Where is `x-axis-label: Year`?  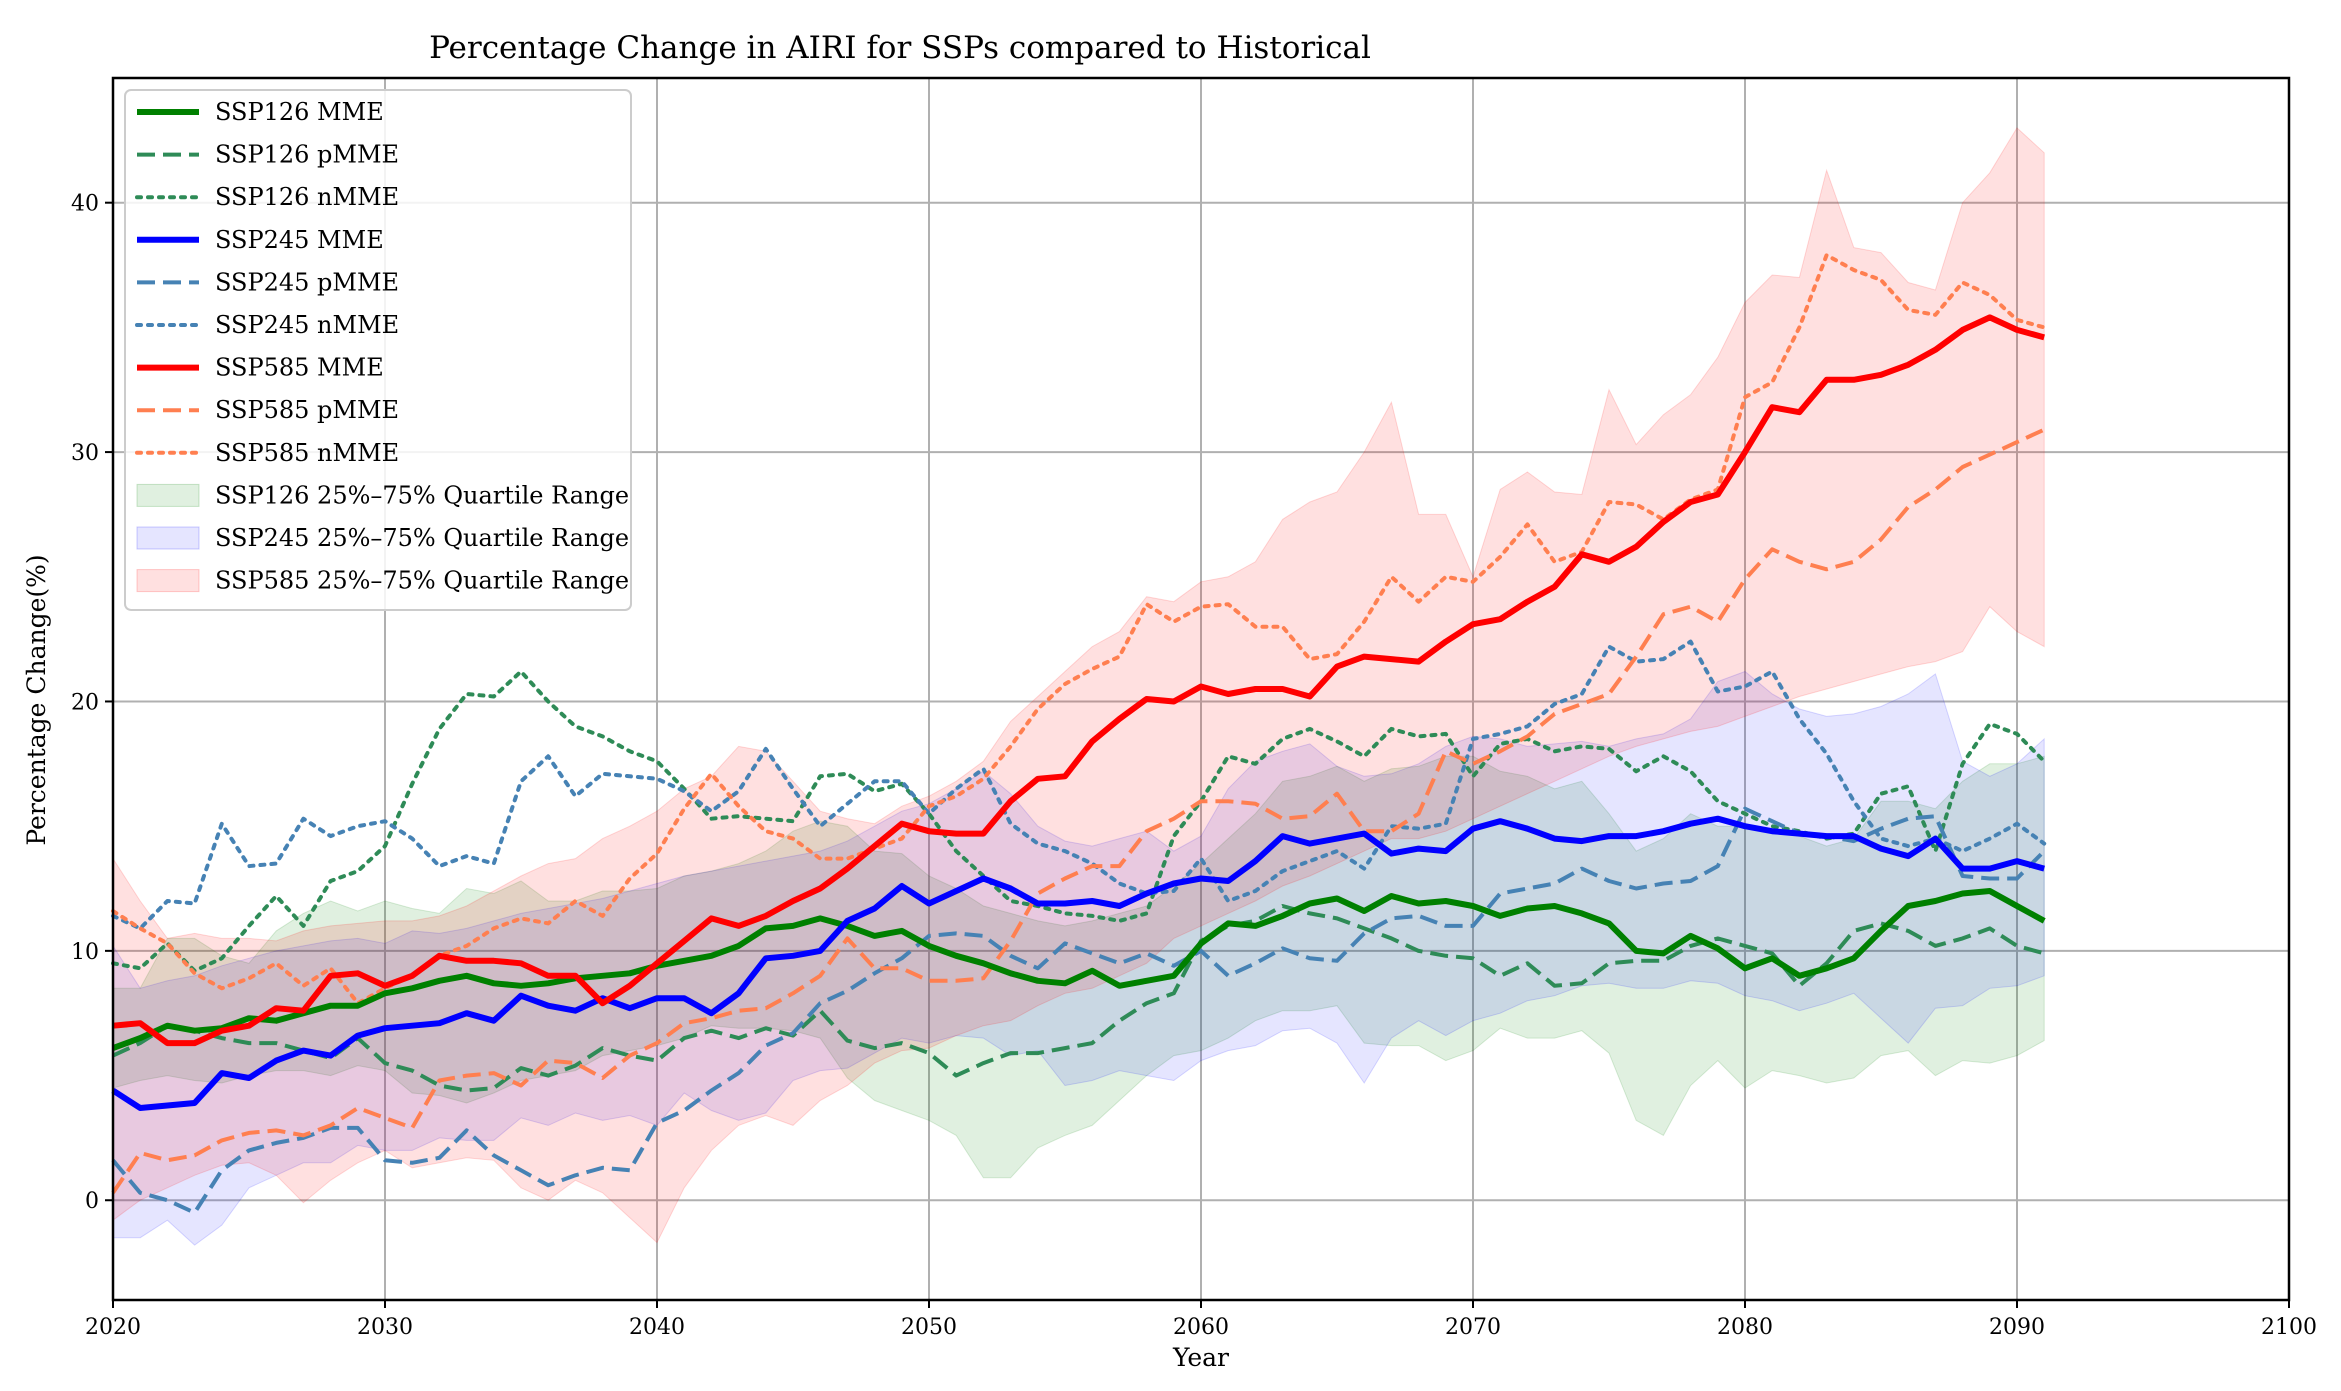 x-axis-label: Year is located at coordinates (1200, 1357).